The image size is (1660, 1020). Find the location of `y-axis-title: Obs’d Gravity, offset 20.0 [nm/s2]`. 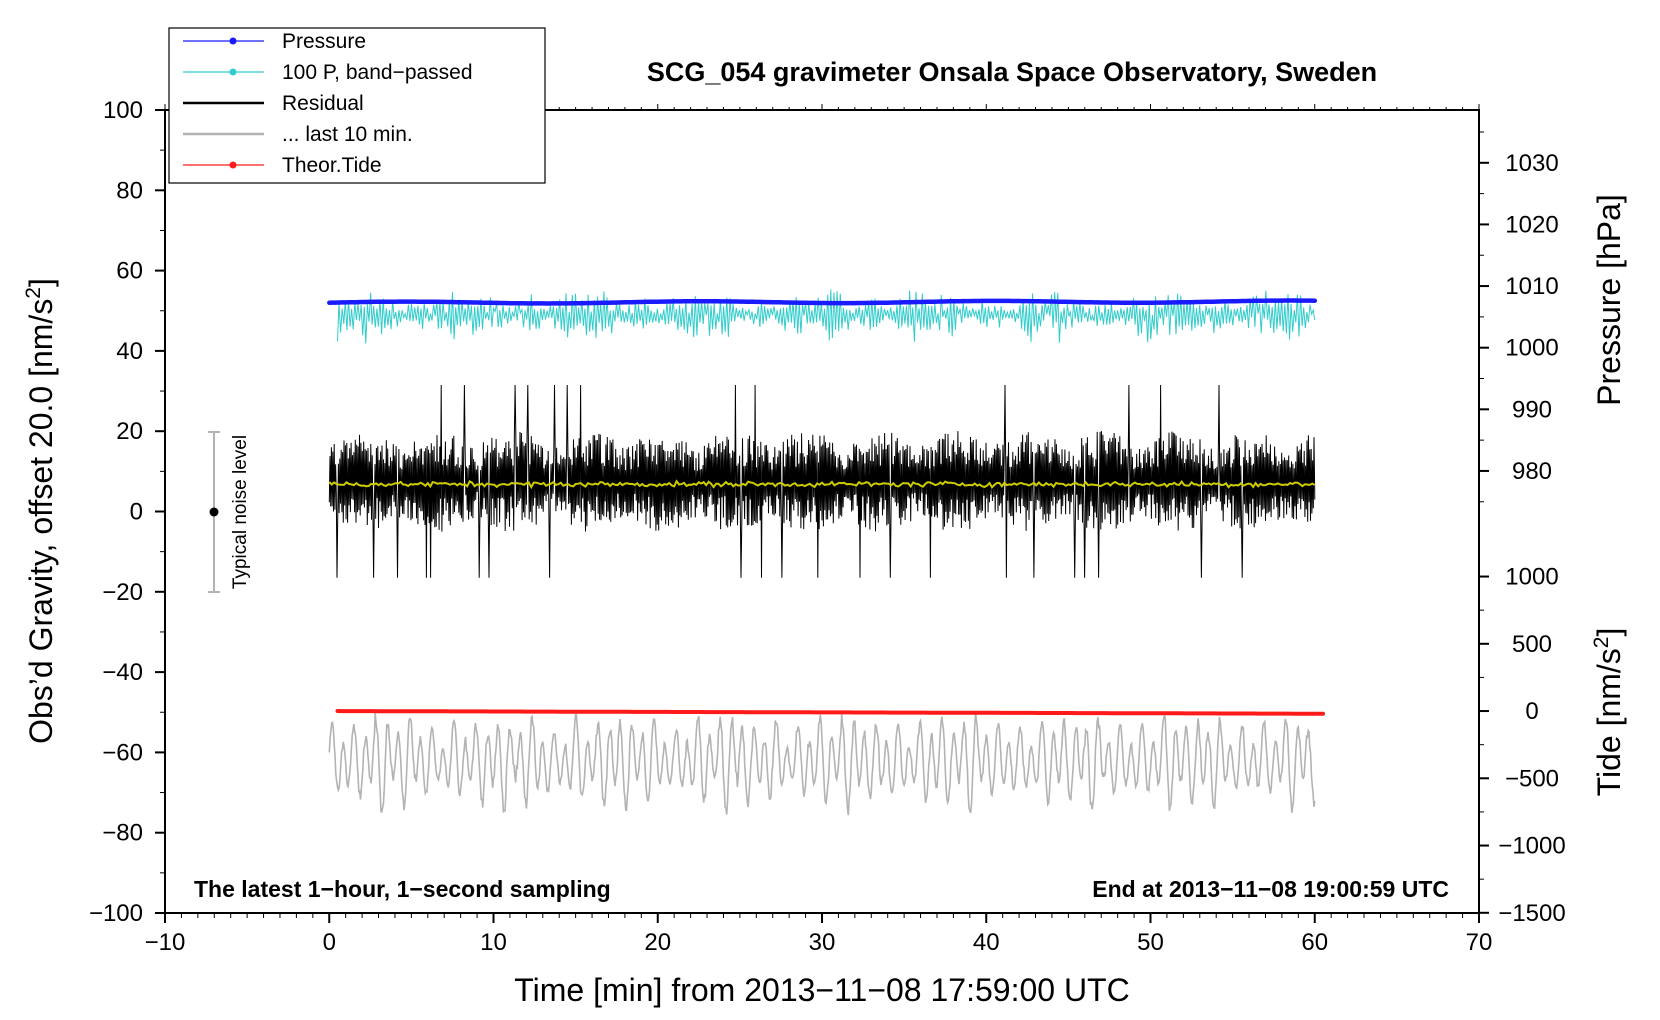

y-axis-title: Obs’d Gravity, offset 20.0 [nm/s2] is located at coordinates (40, 511).